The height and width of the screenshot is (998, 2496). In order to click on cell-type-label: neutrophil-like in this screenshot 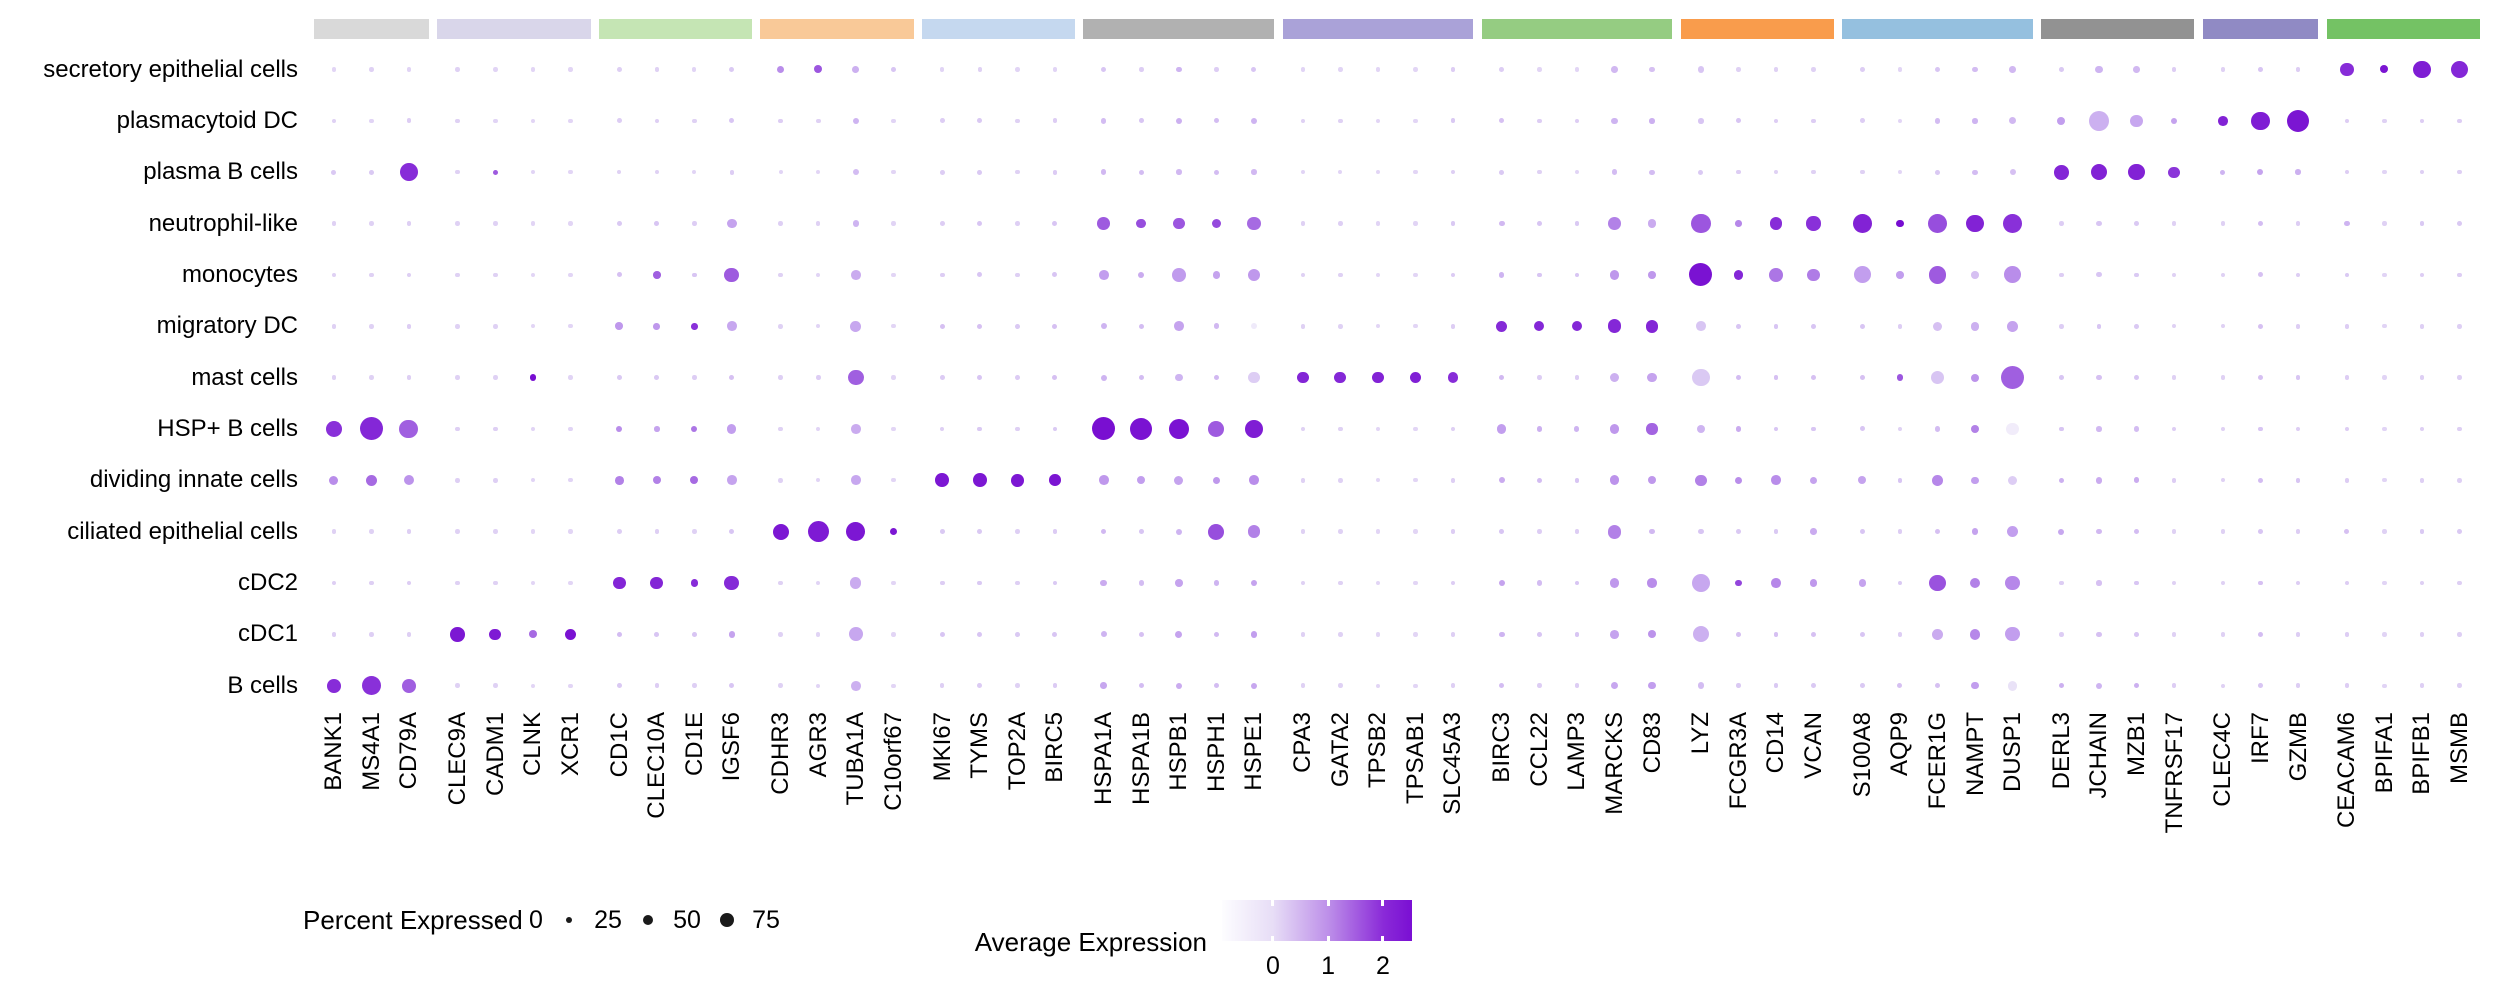, I will do `click(223, 223)`.